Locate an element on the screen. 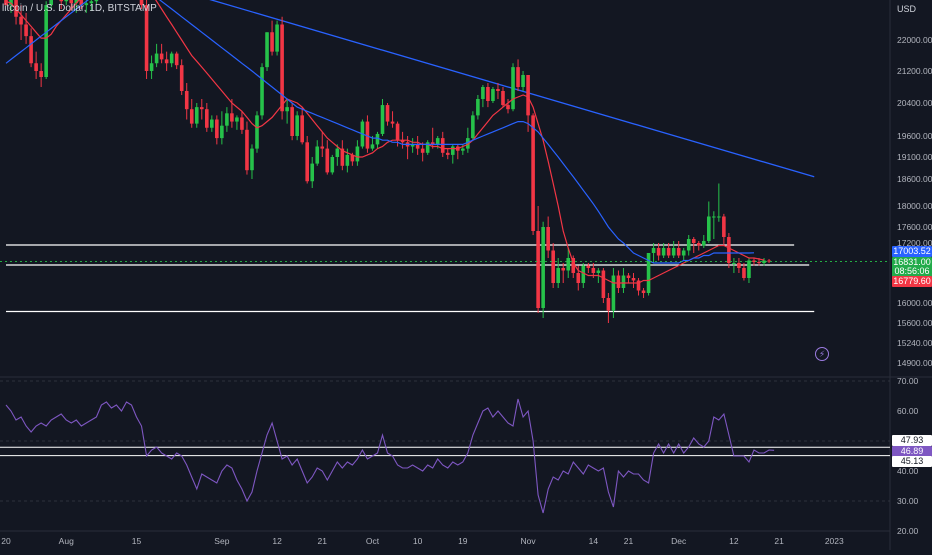  rsi-tick-label: 40.00 is located at coordinates (908, 471).